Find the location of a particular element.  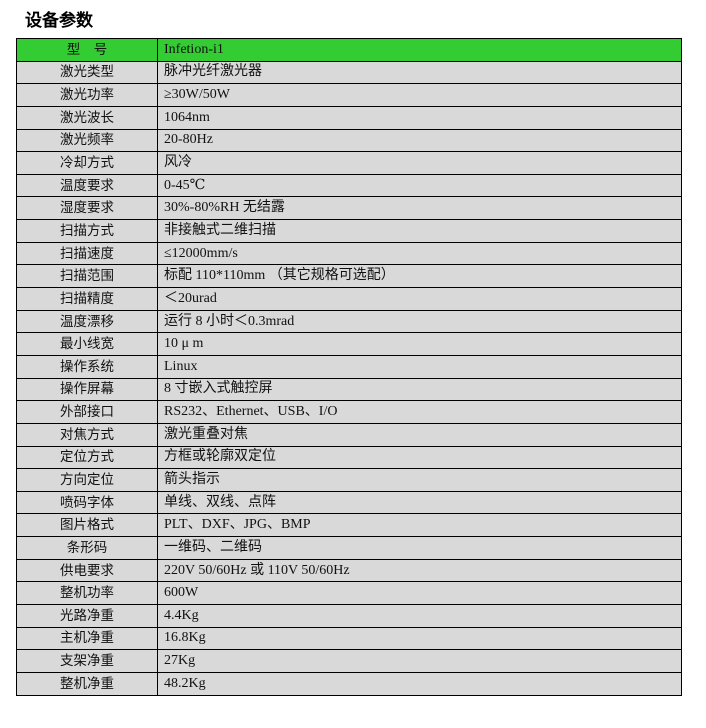

table-header-row: 型 号 Infetion-i1 is located at coordinates (349, 50).